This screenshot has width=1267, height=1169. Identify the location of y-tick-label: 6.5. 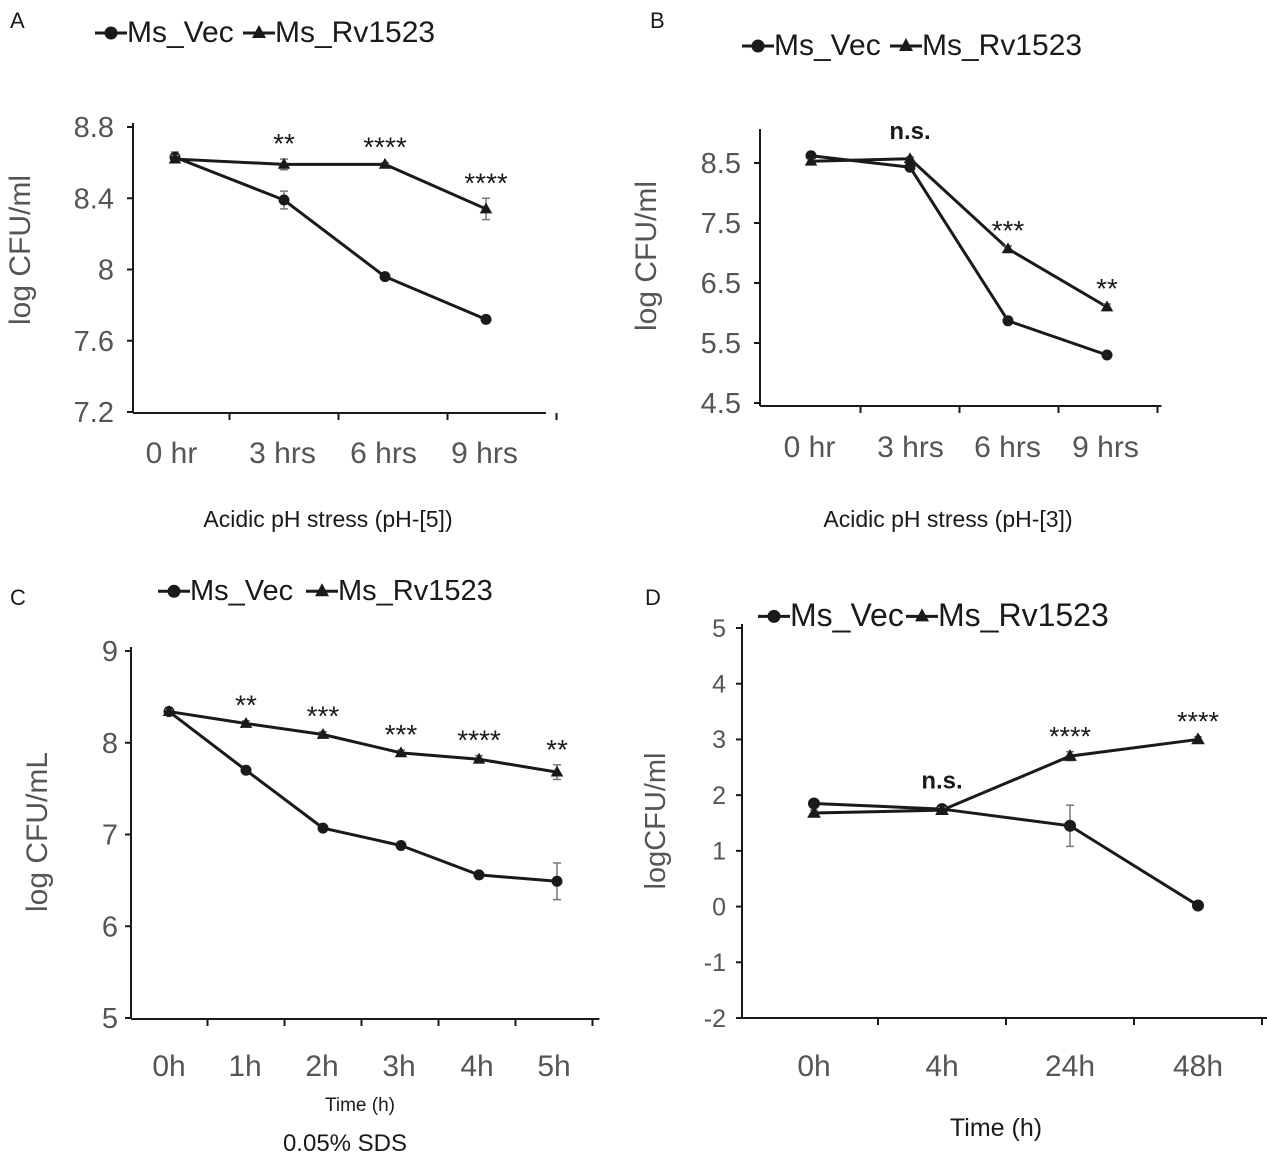
(721, 284).